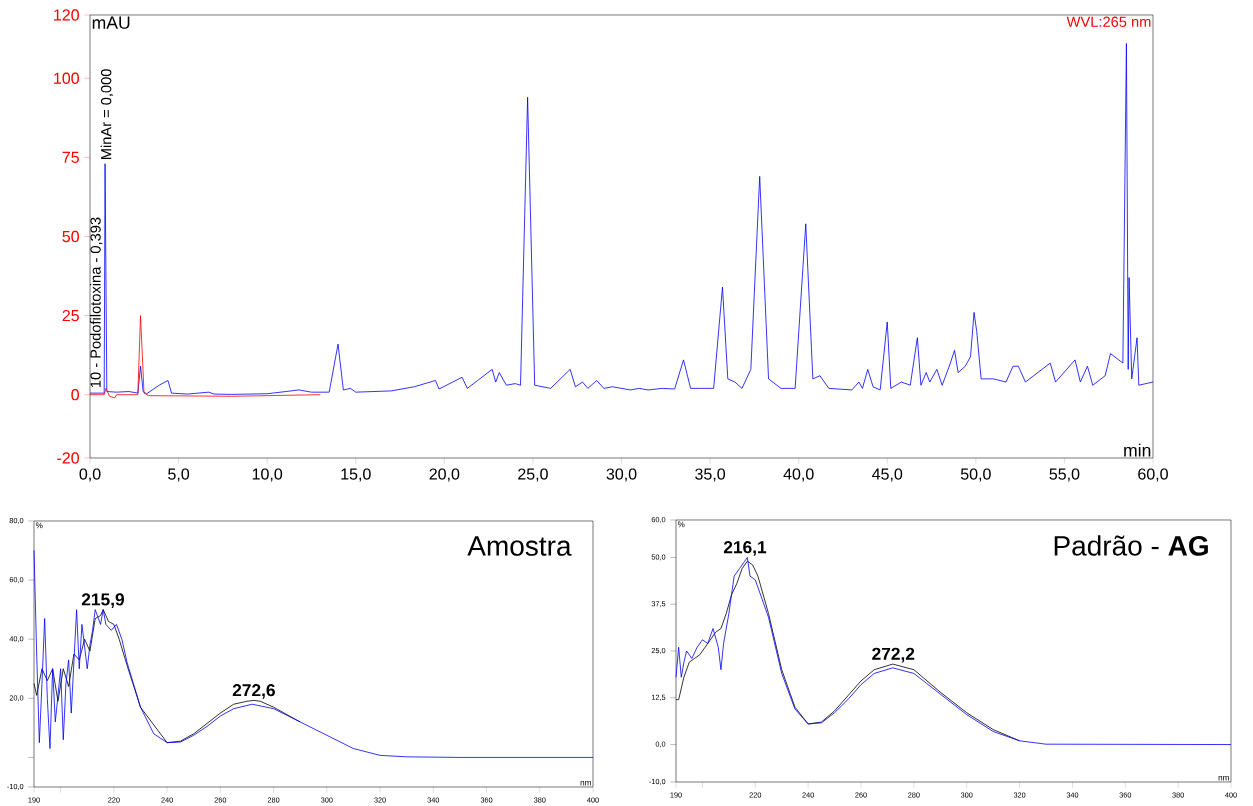 The height and width of the screenshot is (806, 1253). Describe the element at coordinates (107, 114) in the screenshot. I see `annotation: MinAr = 0,000` at that location.